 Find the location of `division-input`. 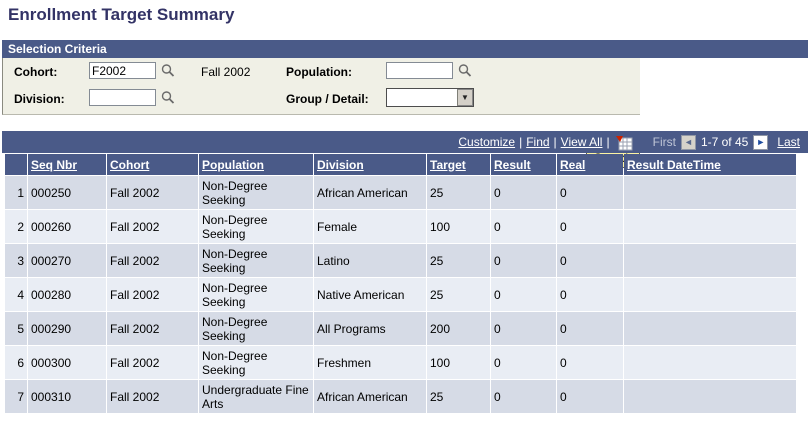

division-input is located at coordinates (122, 97).